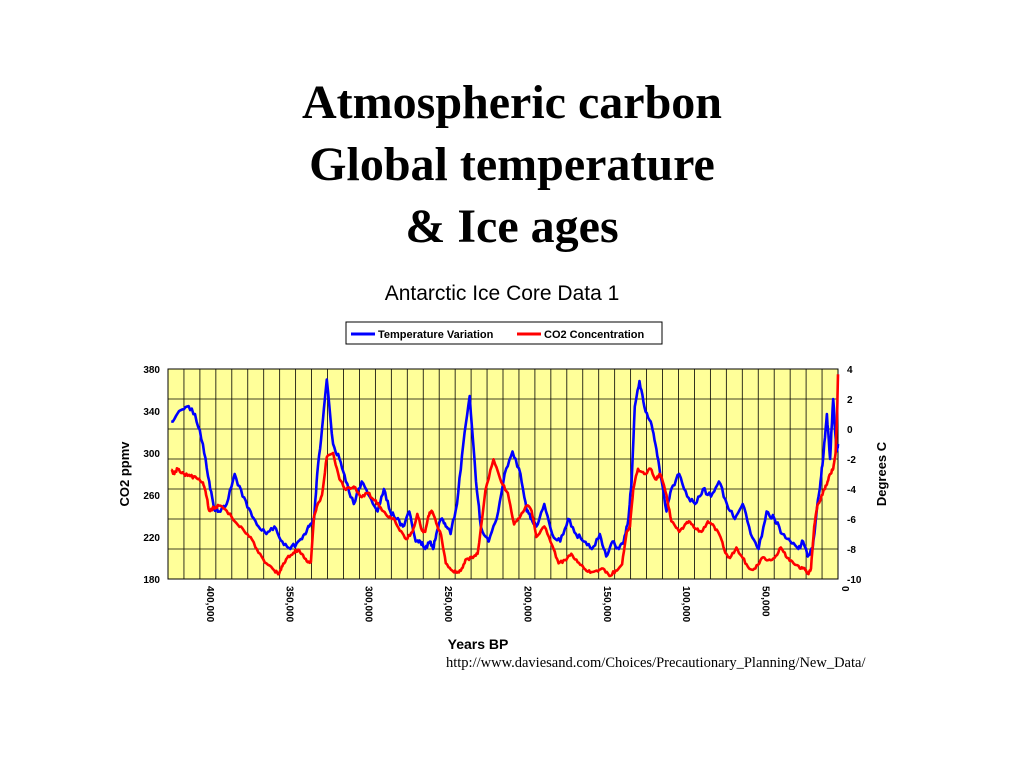  Describe the element at coordinates (606, 604) in the screenshot. I see `x-tick-label: 150,000` at that location.